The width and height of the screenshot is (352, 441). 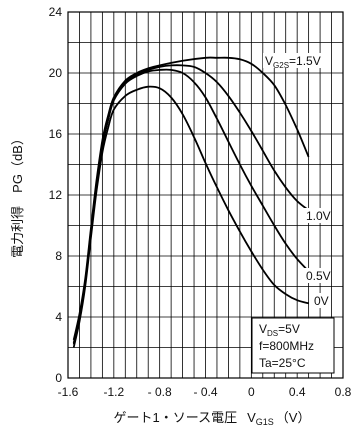 What do you see at coordinates (282, 363) in the screenshot?
I see `condition-temperature: Ta=25°C` at bounding box center [282, 363].